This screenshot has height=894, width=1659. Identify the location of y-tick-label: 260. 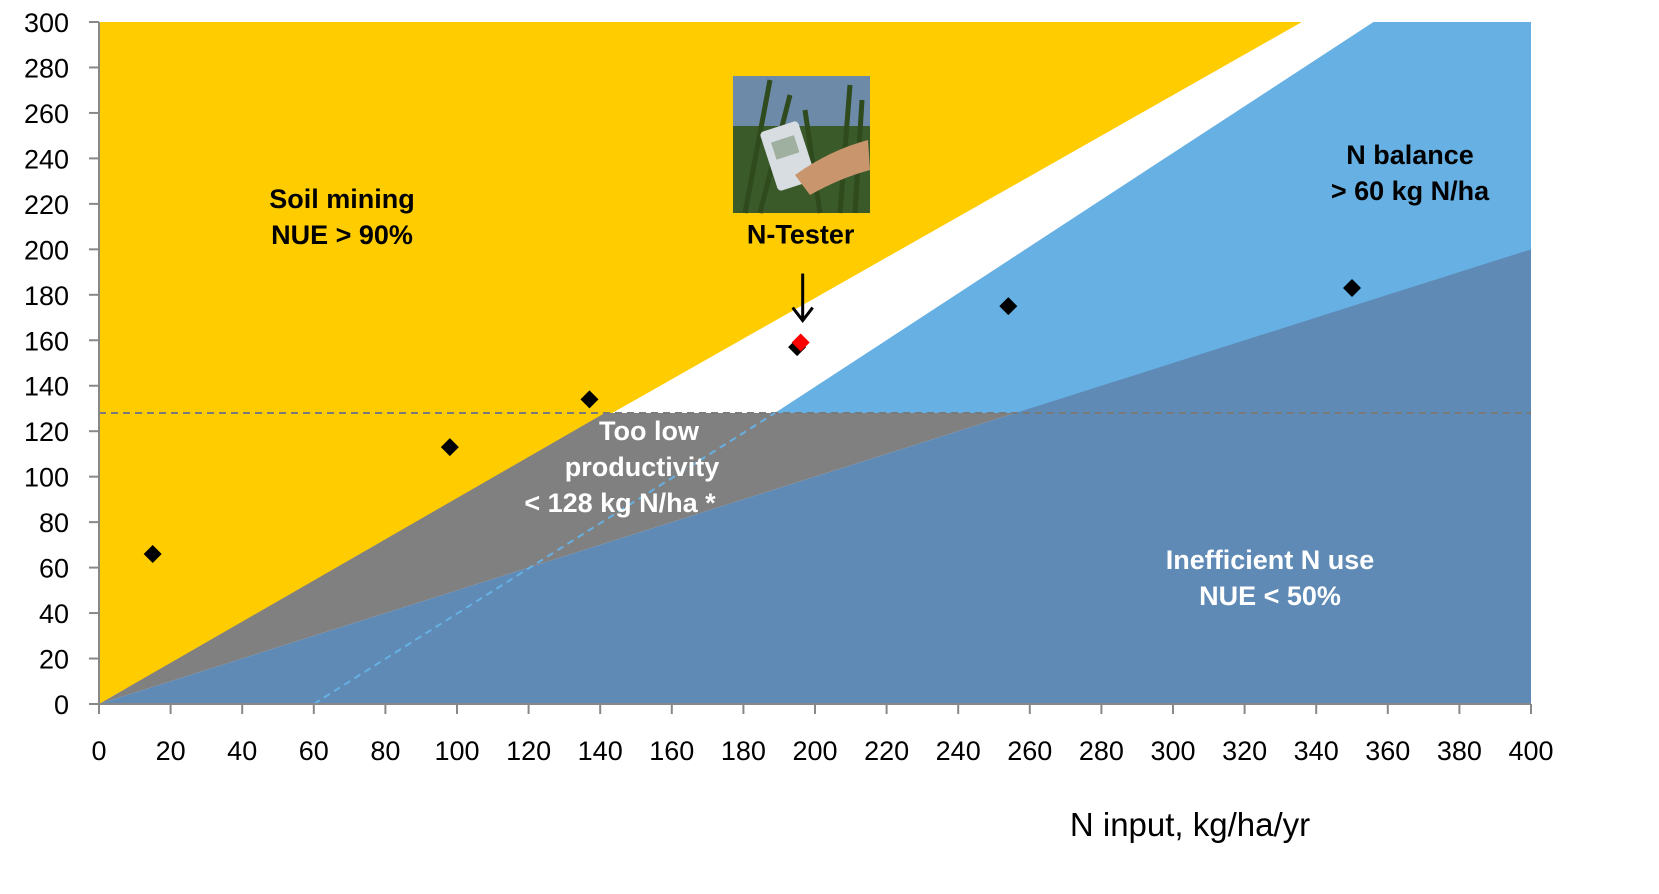
(46, 114).